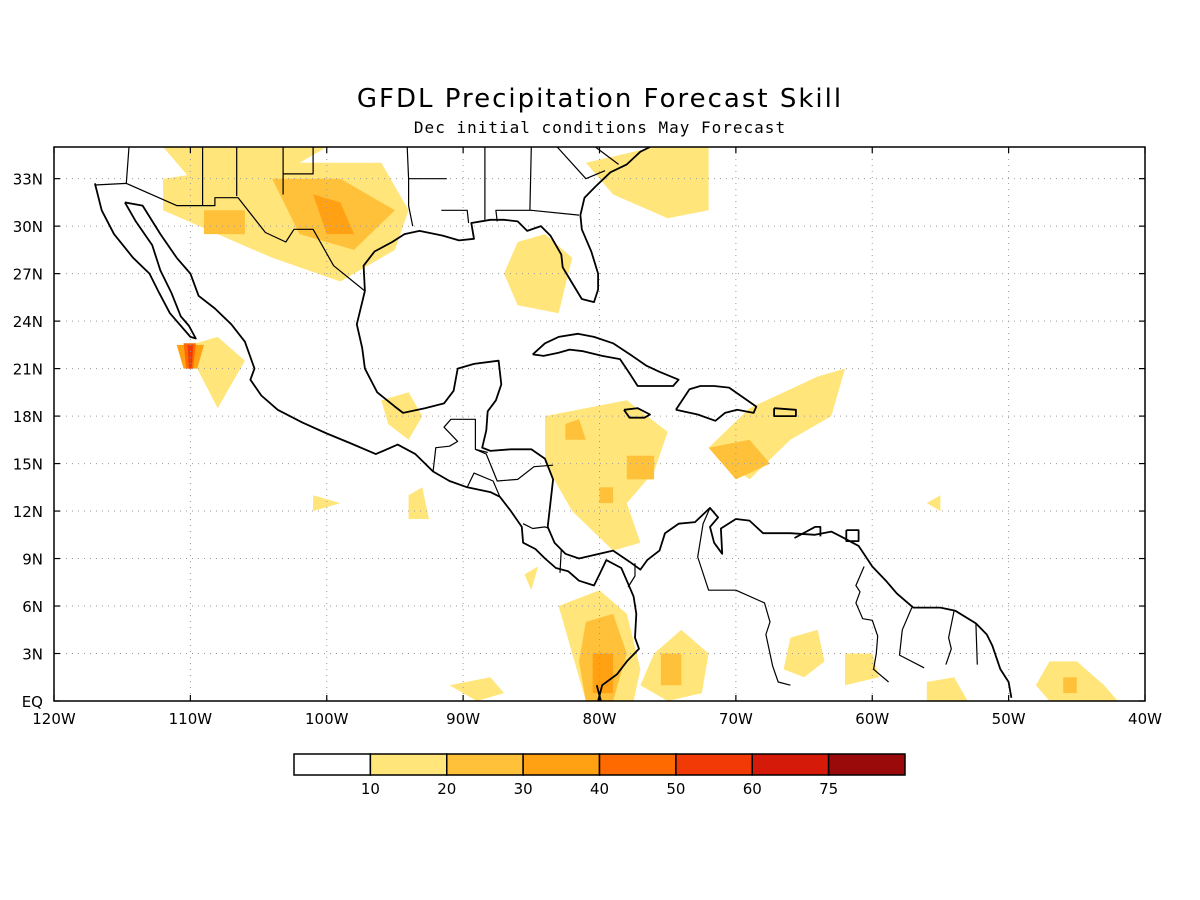 The width and height of the screenshot is (1200, 900). What do you see at coordinates (32, 607) in the screenshot?
I see `lat-tick-label: 6N` at bounding box center [32, 607].